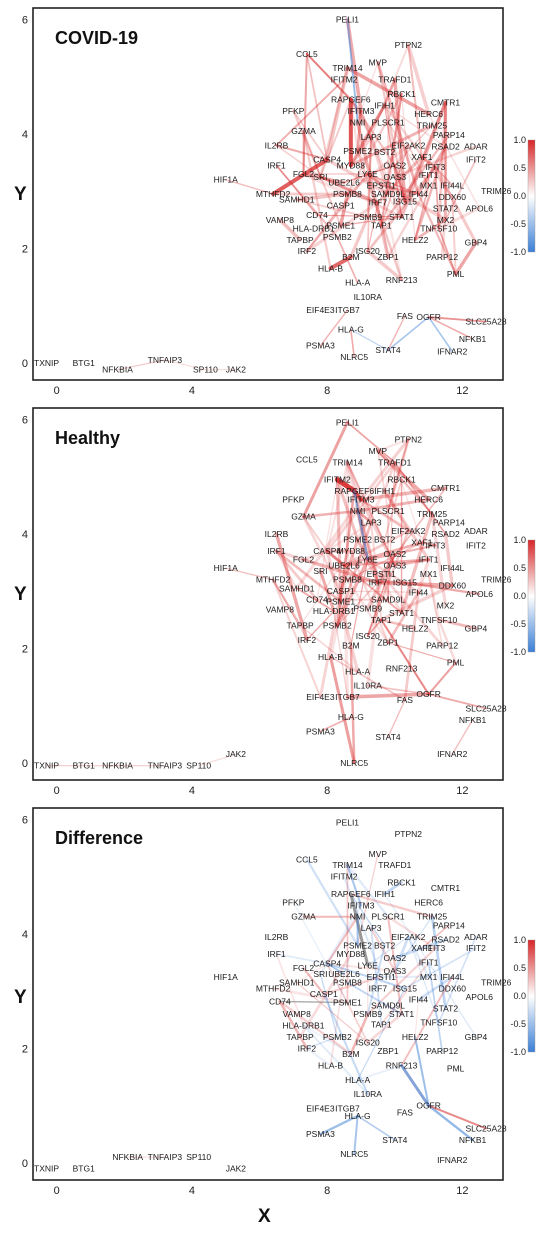  I want to click on node-label: PARP12, so click(442, 257).